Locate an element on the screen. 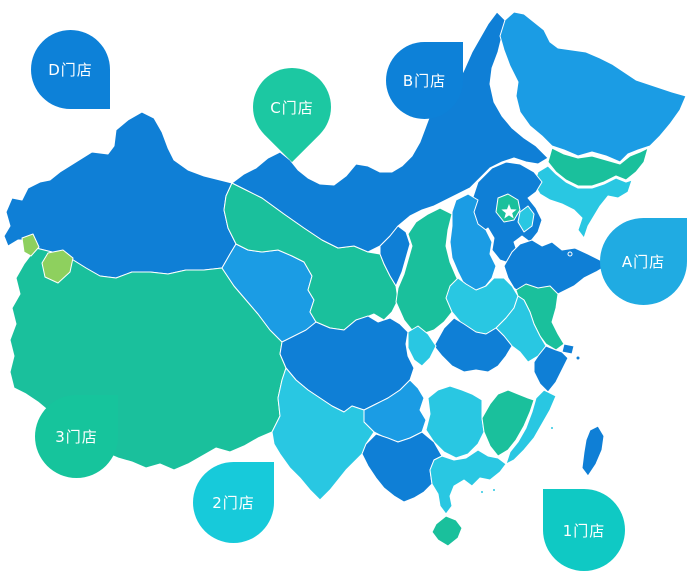 The width and height of the screenshot is (691, 573). province-shanghai is located at coordinates (568, 349).